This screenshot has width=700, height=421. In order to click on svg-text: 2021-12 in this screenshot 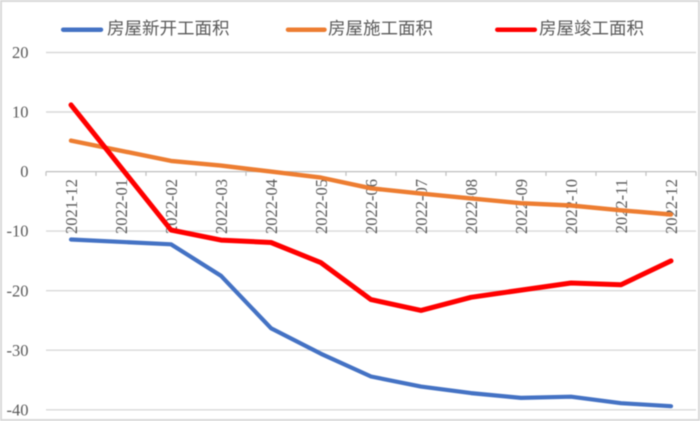, I will do `click(71, 206)`.